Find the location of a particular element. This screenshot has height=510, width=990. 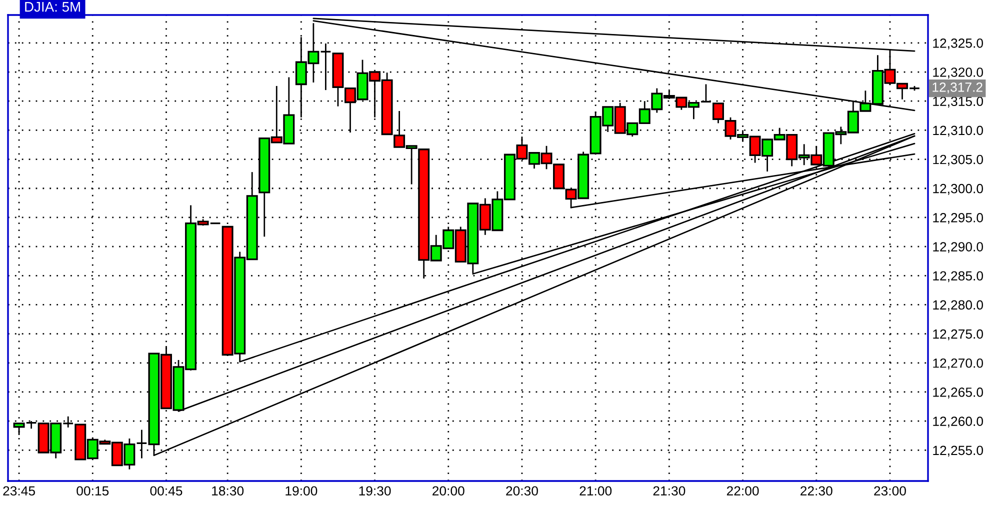

y-tick-label: 12,305.0 is located at coordinates (958, 160).